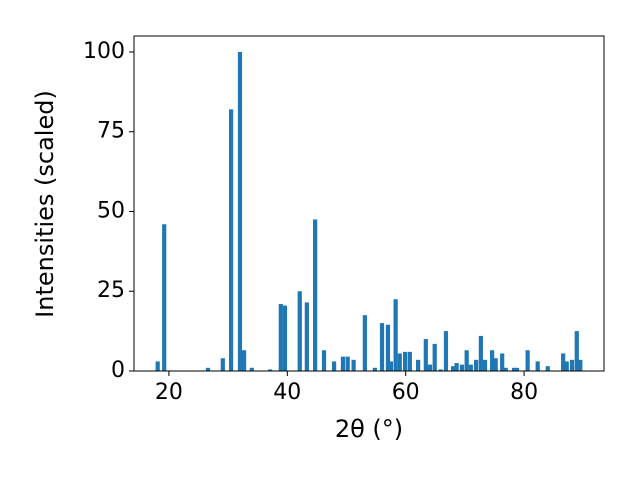  What do you see at coordinates (406, 392) in the screenshot?
I see `x-tick-label: 60` at bounding box center [406, 392].